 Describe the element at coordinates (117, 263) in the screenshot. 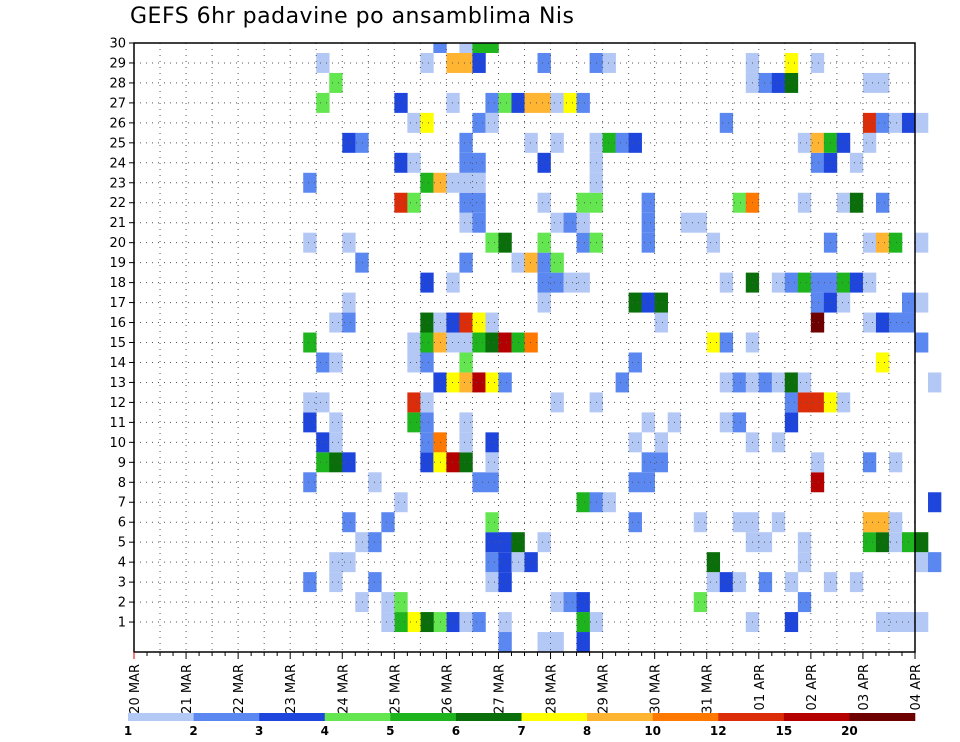

I see `y-tick-label: 19` at that location.